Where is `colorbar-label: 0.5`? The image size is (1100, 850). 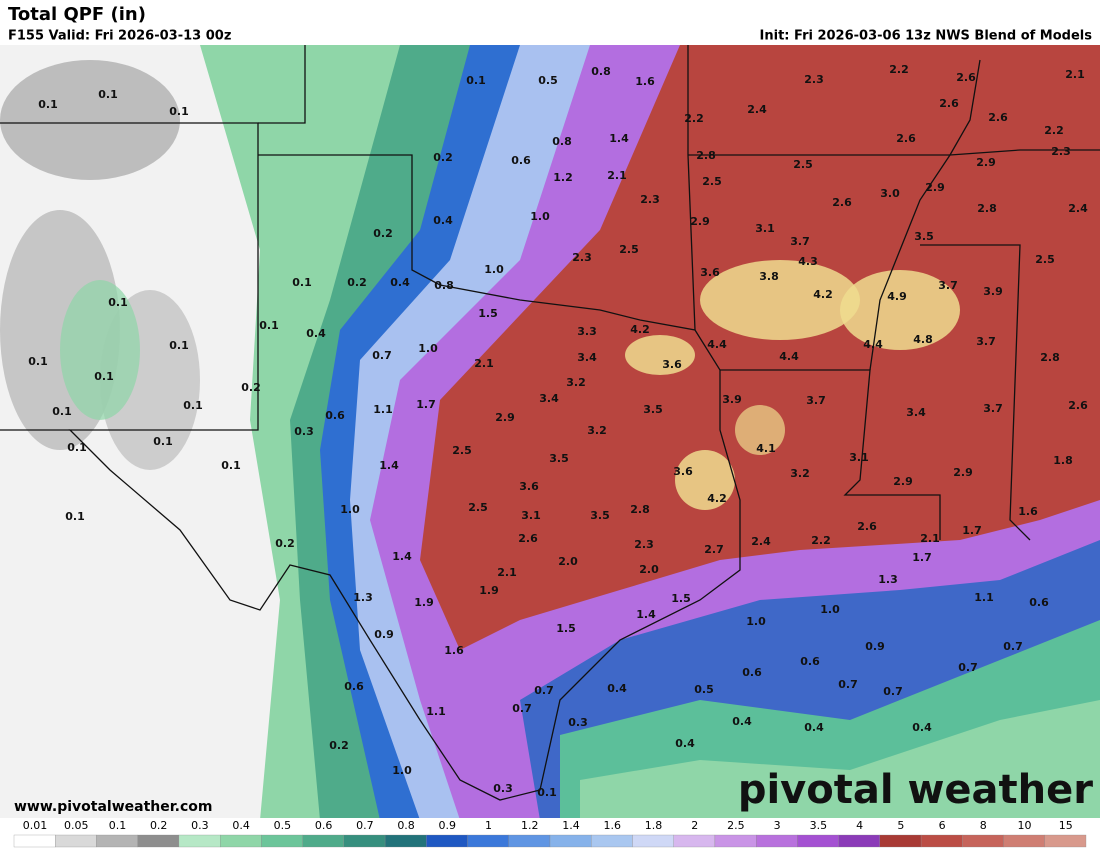
colorbar-label: 0.5 is located at coordinates (283, 825).